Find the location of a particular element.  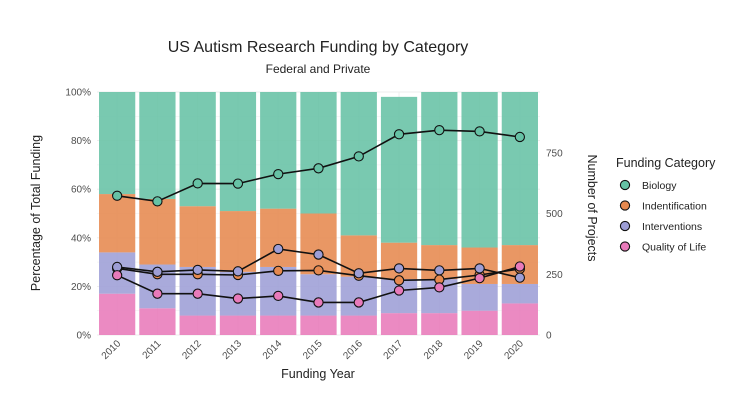

chart-title: US Autism Research Funding by Category is located at coordinates (318, 47).